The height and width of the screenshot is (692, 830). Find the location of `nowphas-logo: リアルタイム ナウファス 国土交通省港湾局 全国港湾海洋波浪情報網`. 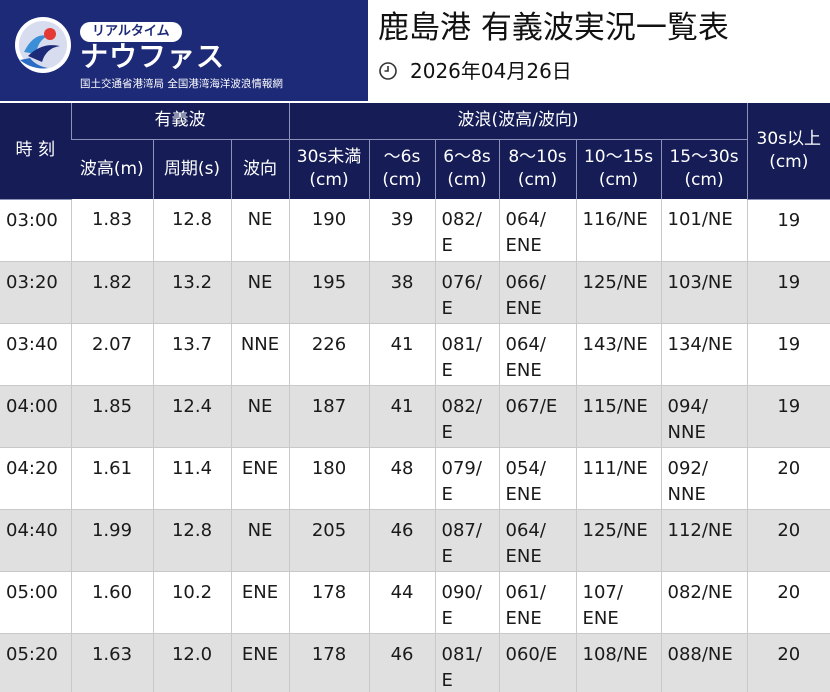

nowphas-logo: リアルタイム ナウファス 国土交通省港湾局 全国港湾海洋波浪情報網 is located at coordinates (184, 50).